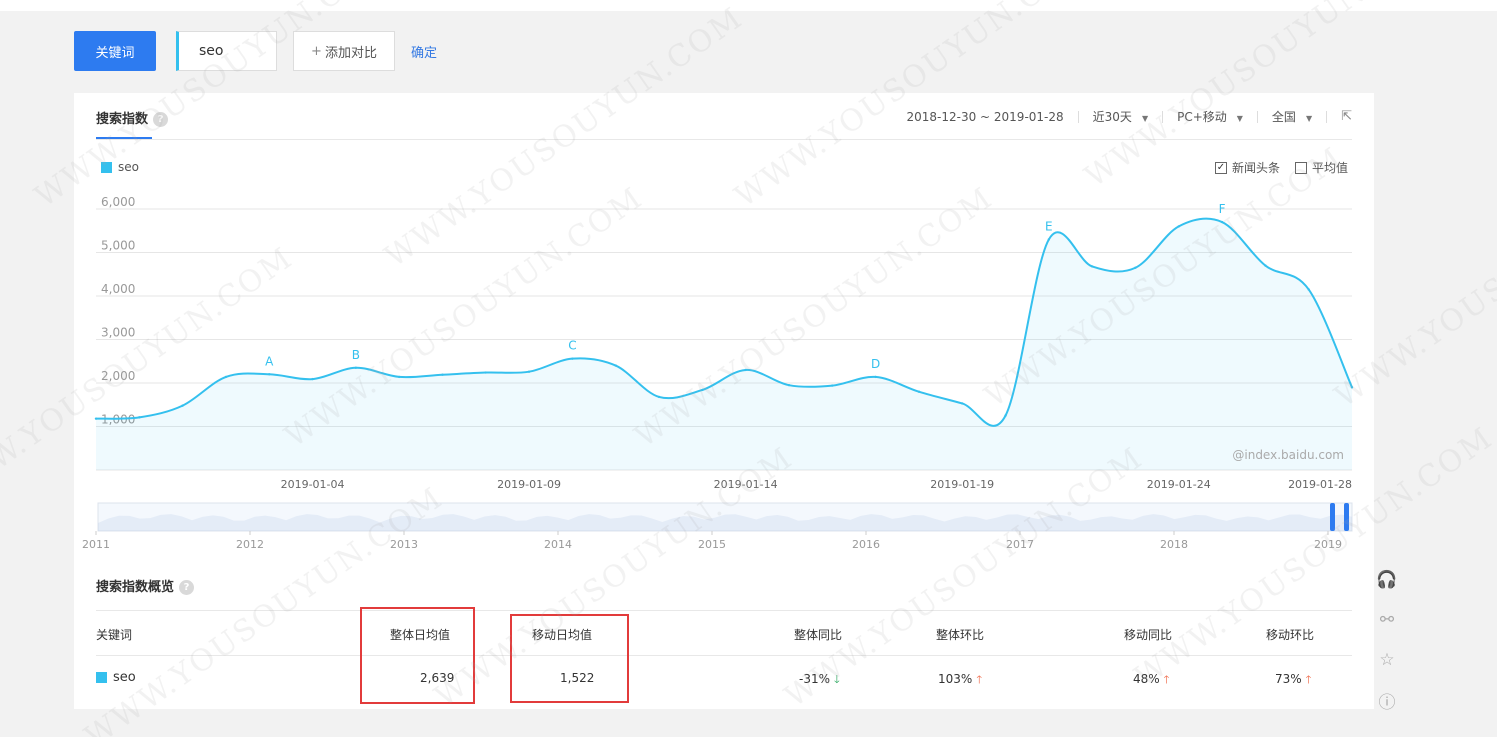 This screenshot has width=1497, height=737. What do you see at coordinates (1290, 635) in the screenshot?
I see `header-mobile-mom: 移动环比` at bounding box center [1290, 635].